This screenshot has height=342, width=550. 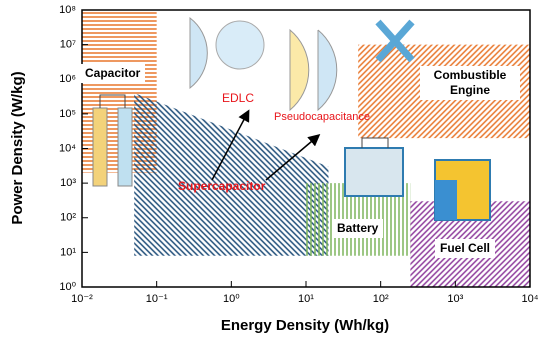 What do you see at coordinates (67, 10) in the screenshot?
I see `y-tick-label: 10⁸` at bounding box center [67, 10].